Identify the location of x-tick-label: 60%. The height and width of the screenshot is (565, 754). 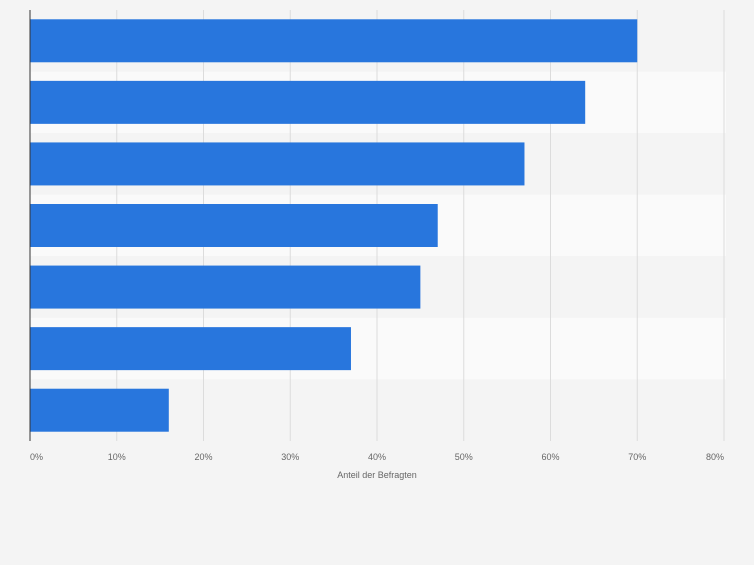
(550, 457).